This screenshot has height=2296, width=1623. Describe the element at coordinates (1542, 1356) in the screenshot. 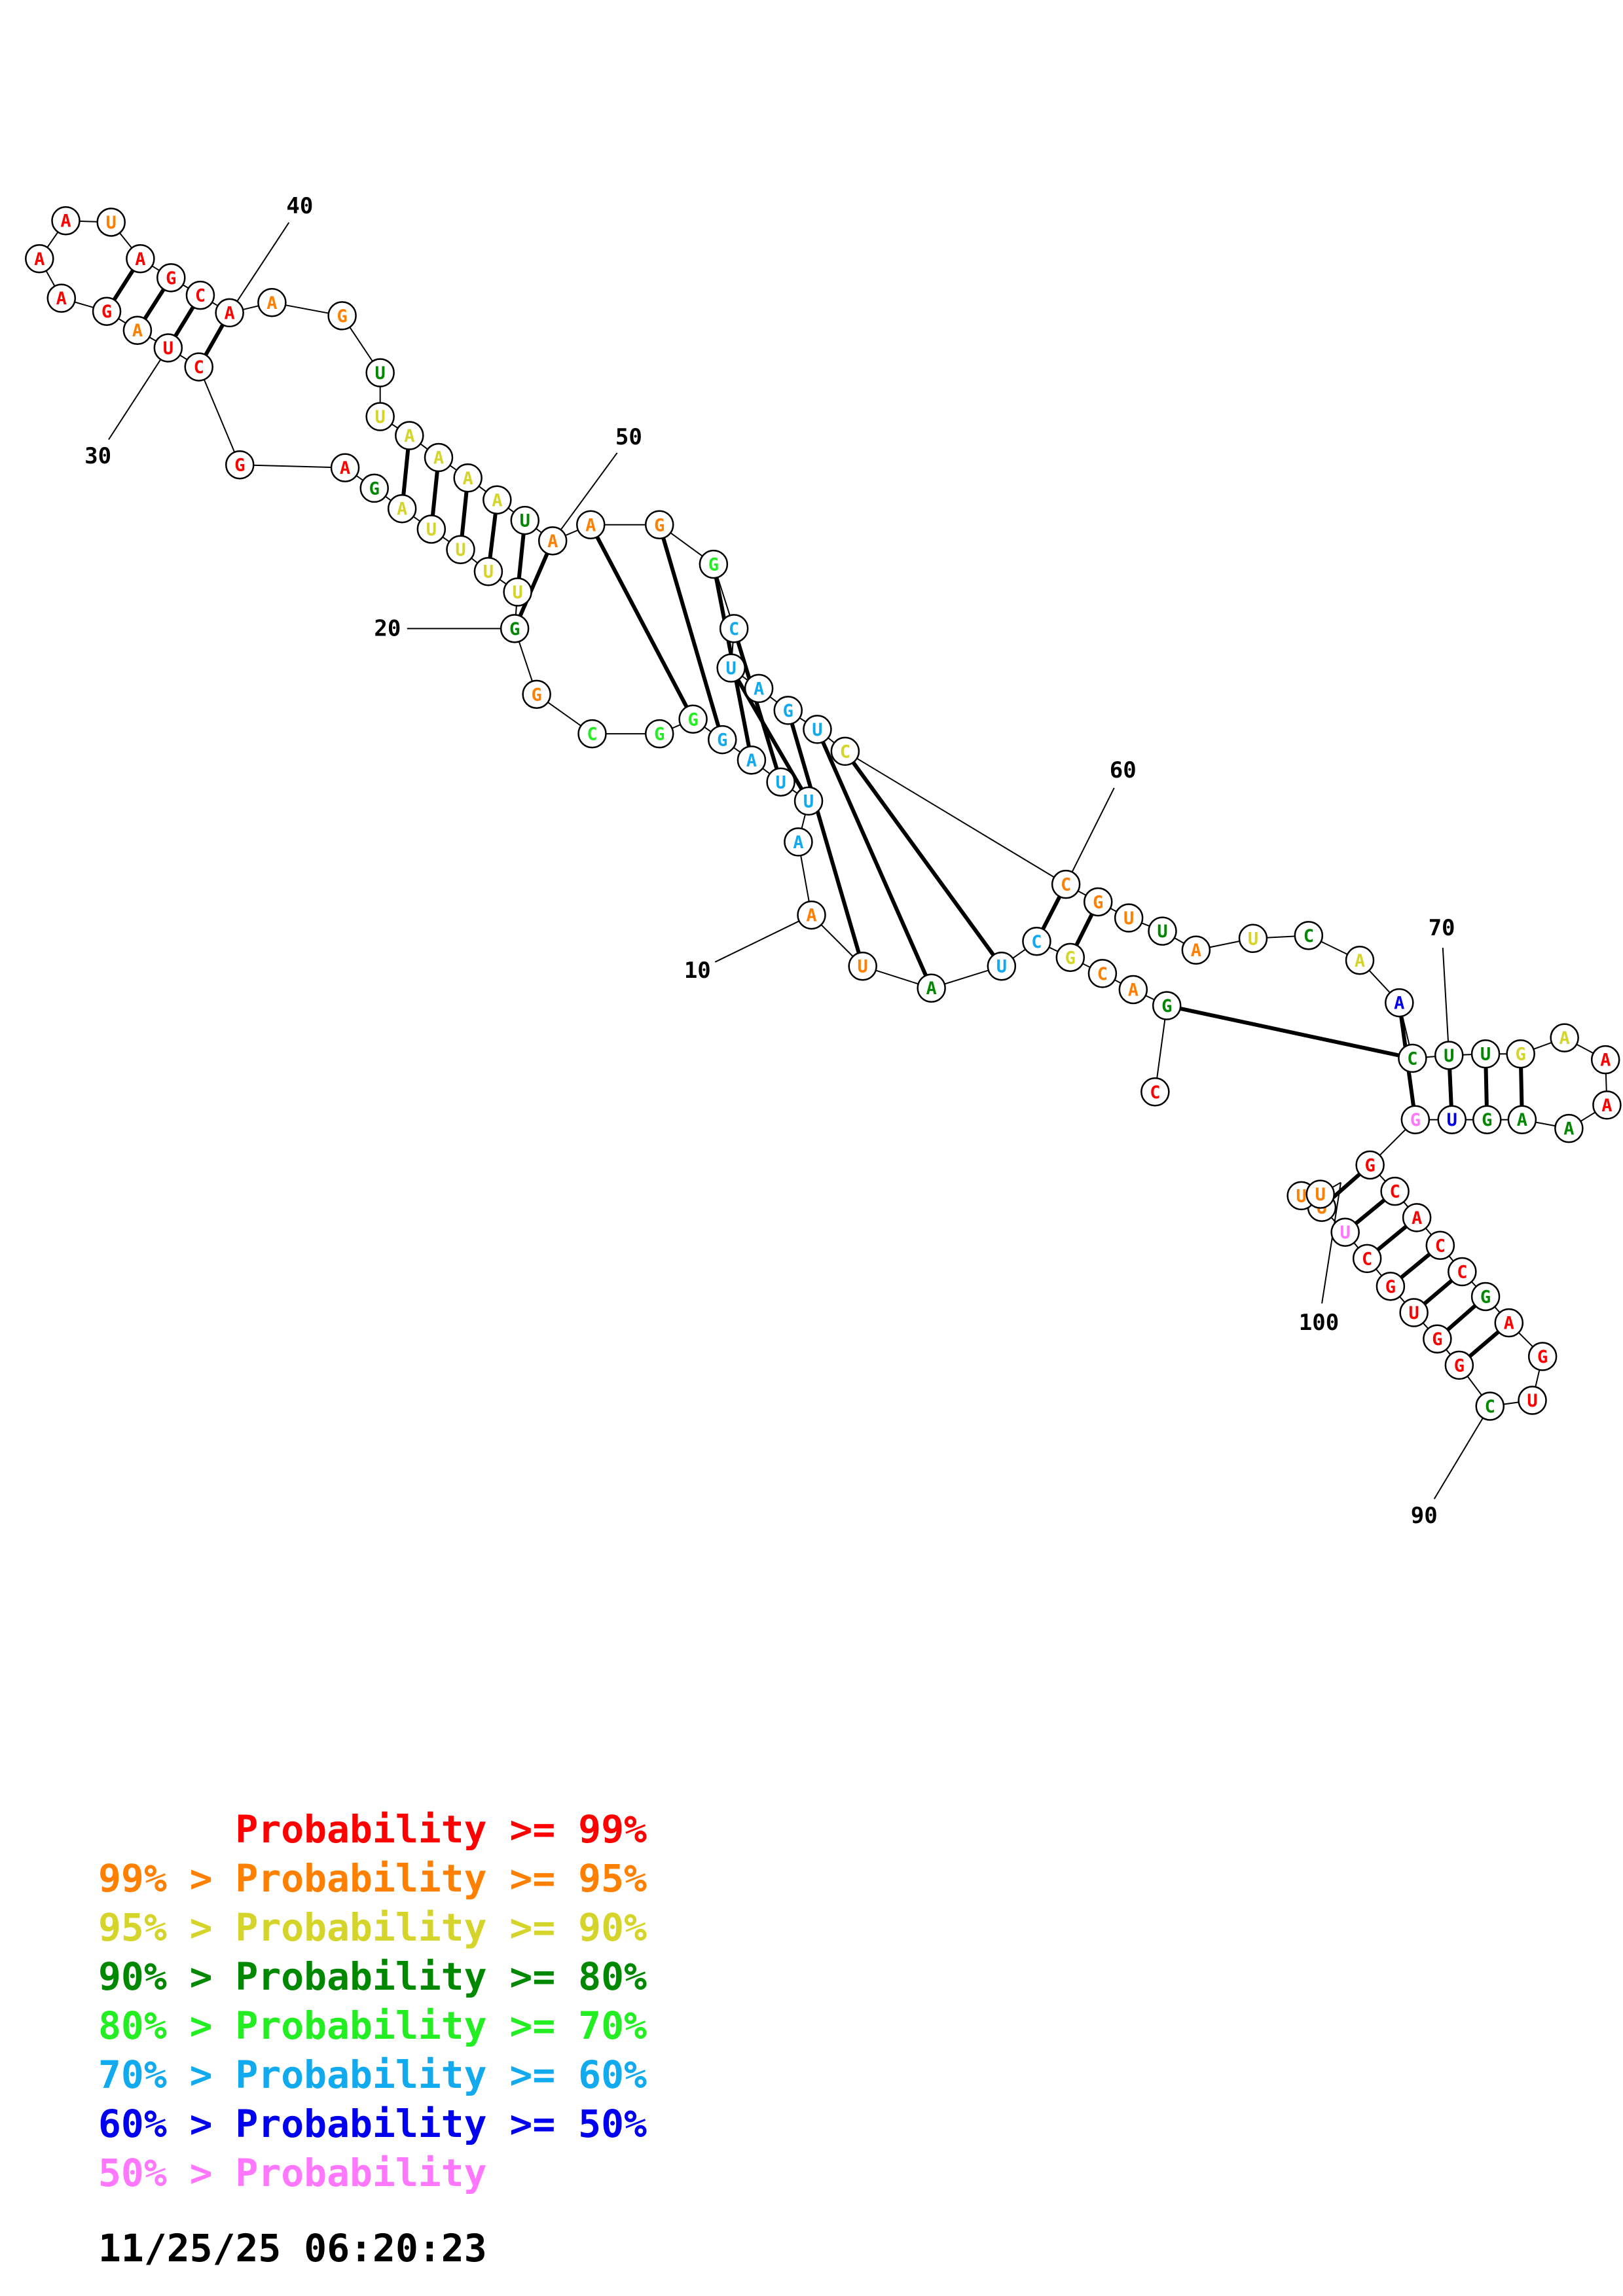

I see `nucleotide-88: G` at that location.